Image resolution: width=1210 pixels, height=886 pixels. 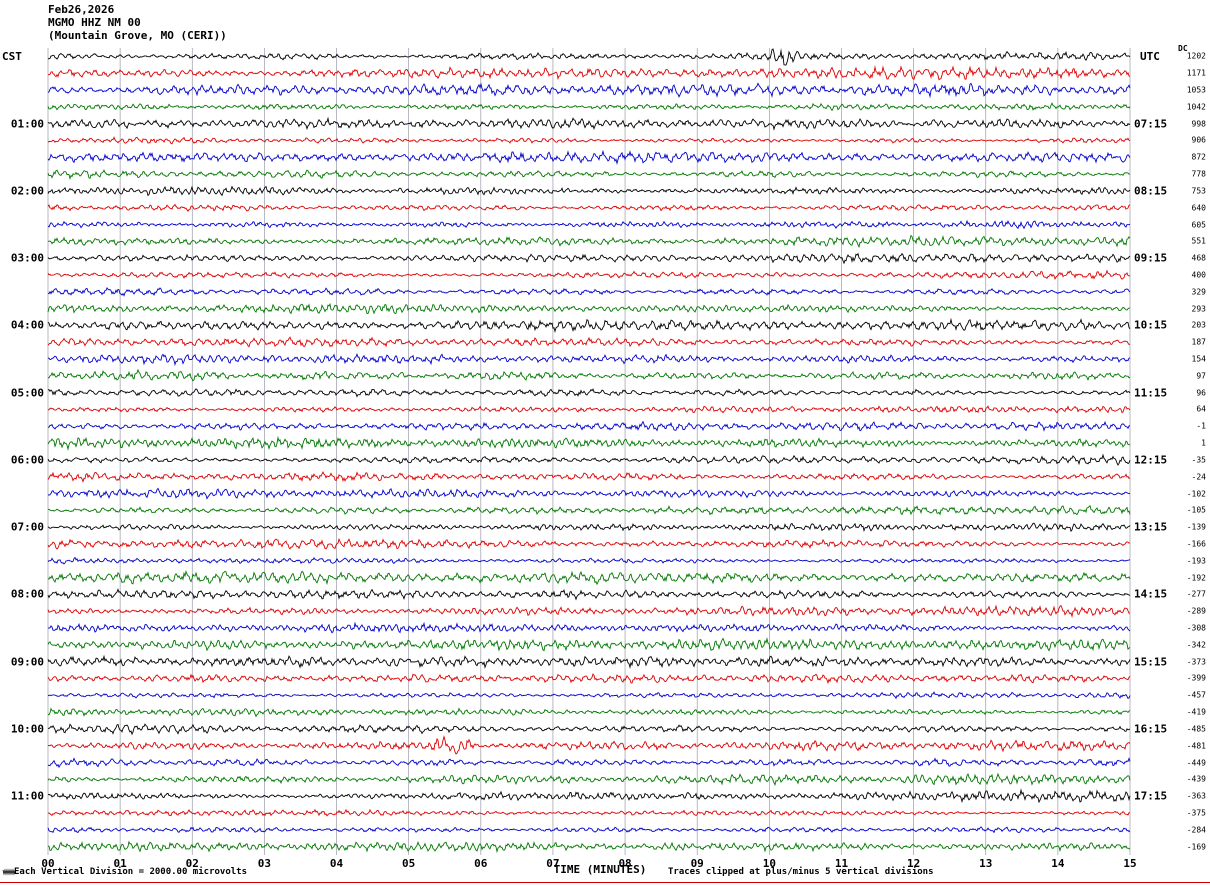 What do you see at coordinates (605, 882) in the screenshot?
I see `bottom-red-rule` at bounding box center [605, 882].